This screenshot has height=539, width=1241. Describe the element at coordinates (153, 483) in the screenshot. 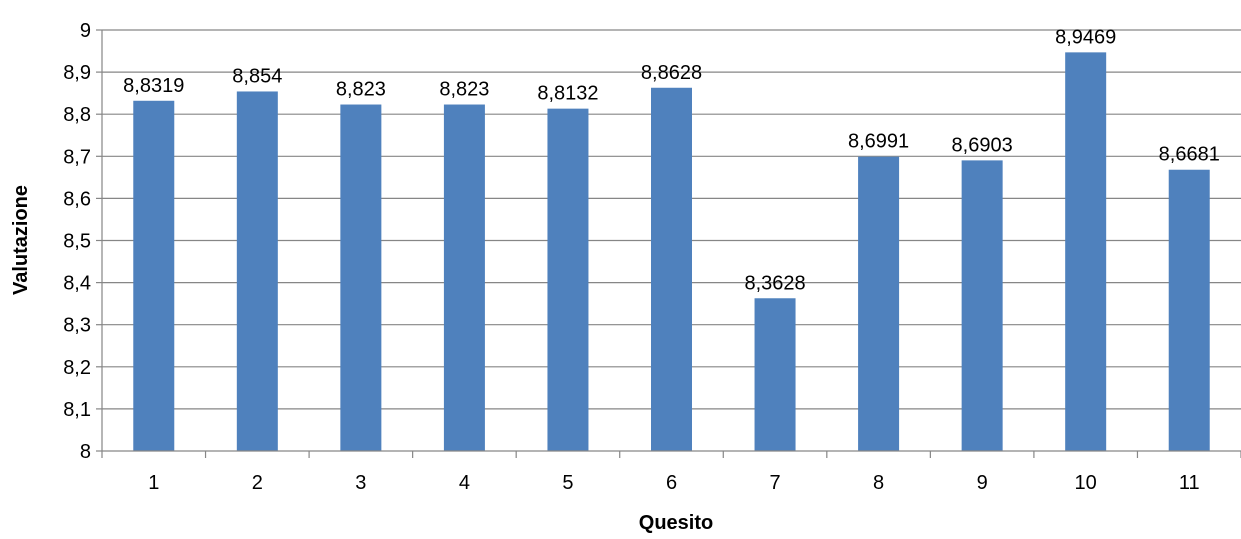

I see `x-tick-label: 1` at that location.